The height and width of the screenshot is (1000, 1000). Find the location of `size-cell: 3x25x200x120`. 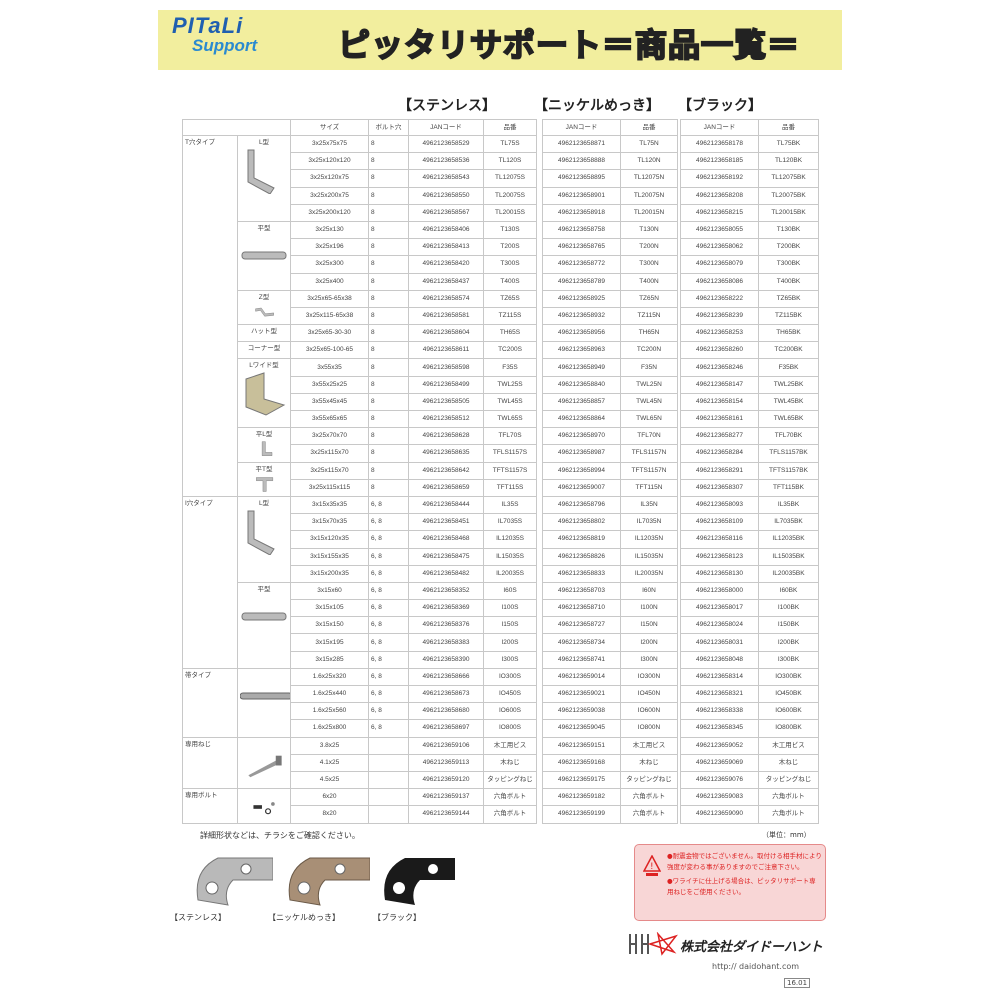

size-cell: 3x25x200x120 is located at coordinates (329, 212).